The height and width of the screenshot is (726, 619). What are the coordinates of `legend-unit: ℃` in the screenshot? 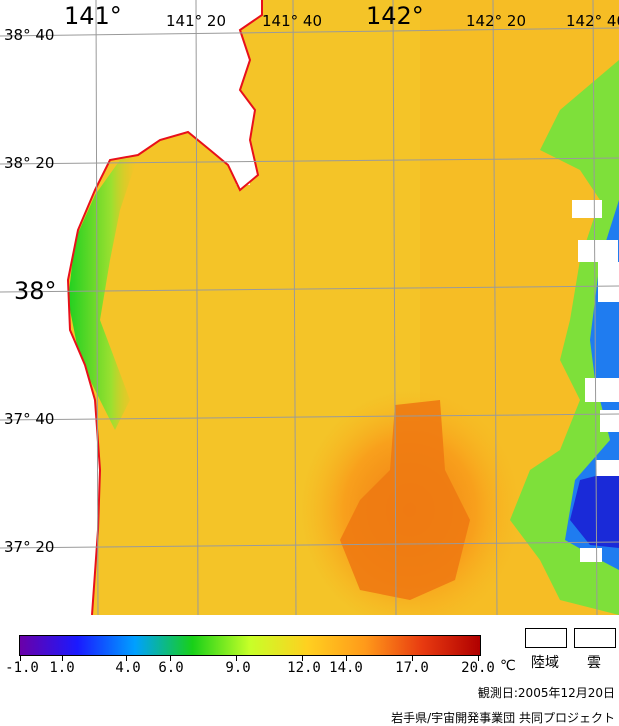 It's located at (508, 666).